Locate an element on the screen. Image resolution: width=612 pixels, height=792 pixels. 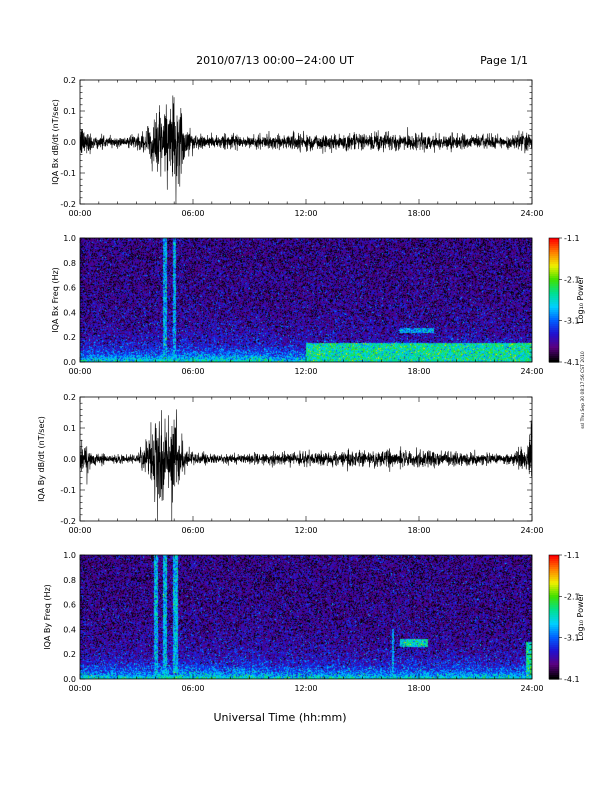
bx-waveform-y-ticks: 0.2 0.1 0.0 -0.1 -0.2 is located at coordinates (296, 142).